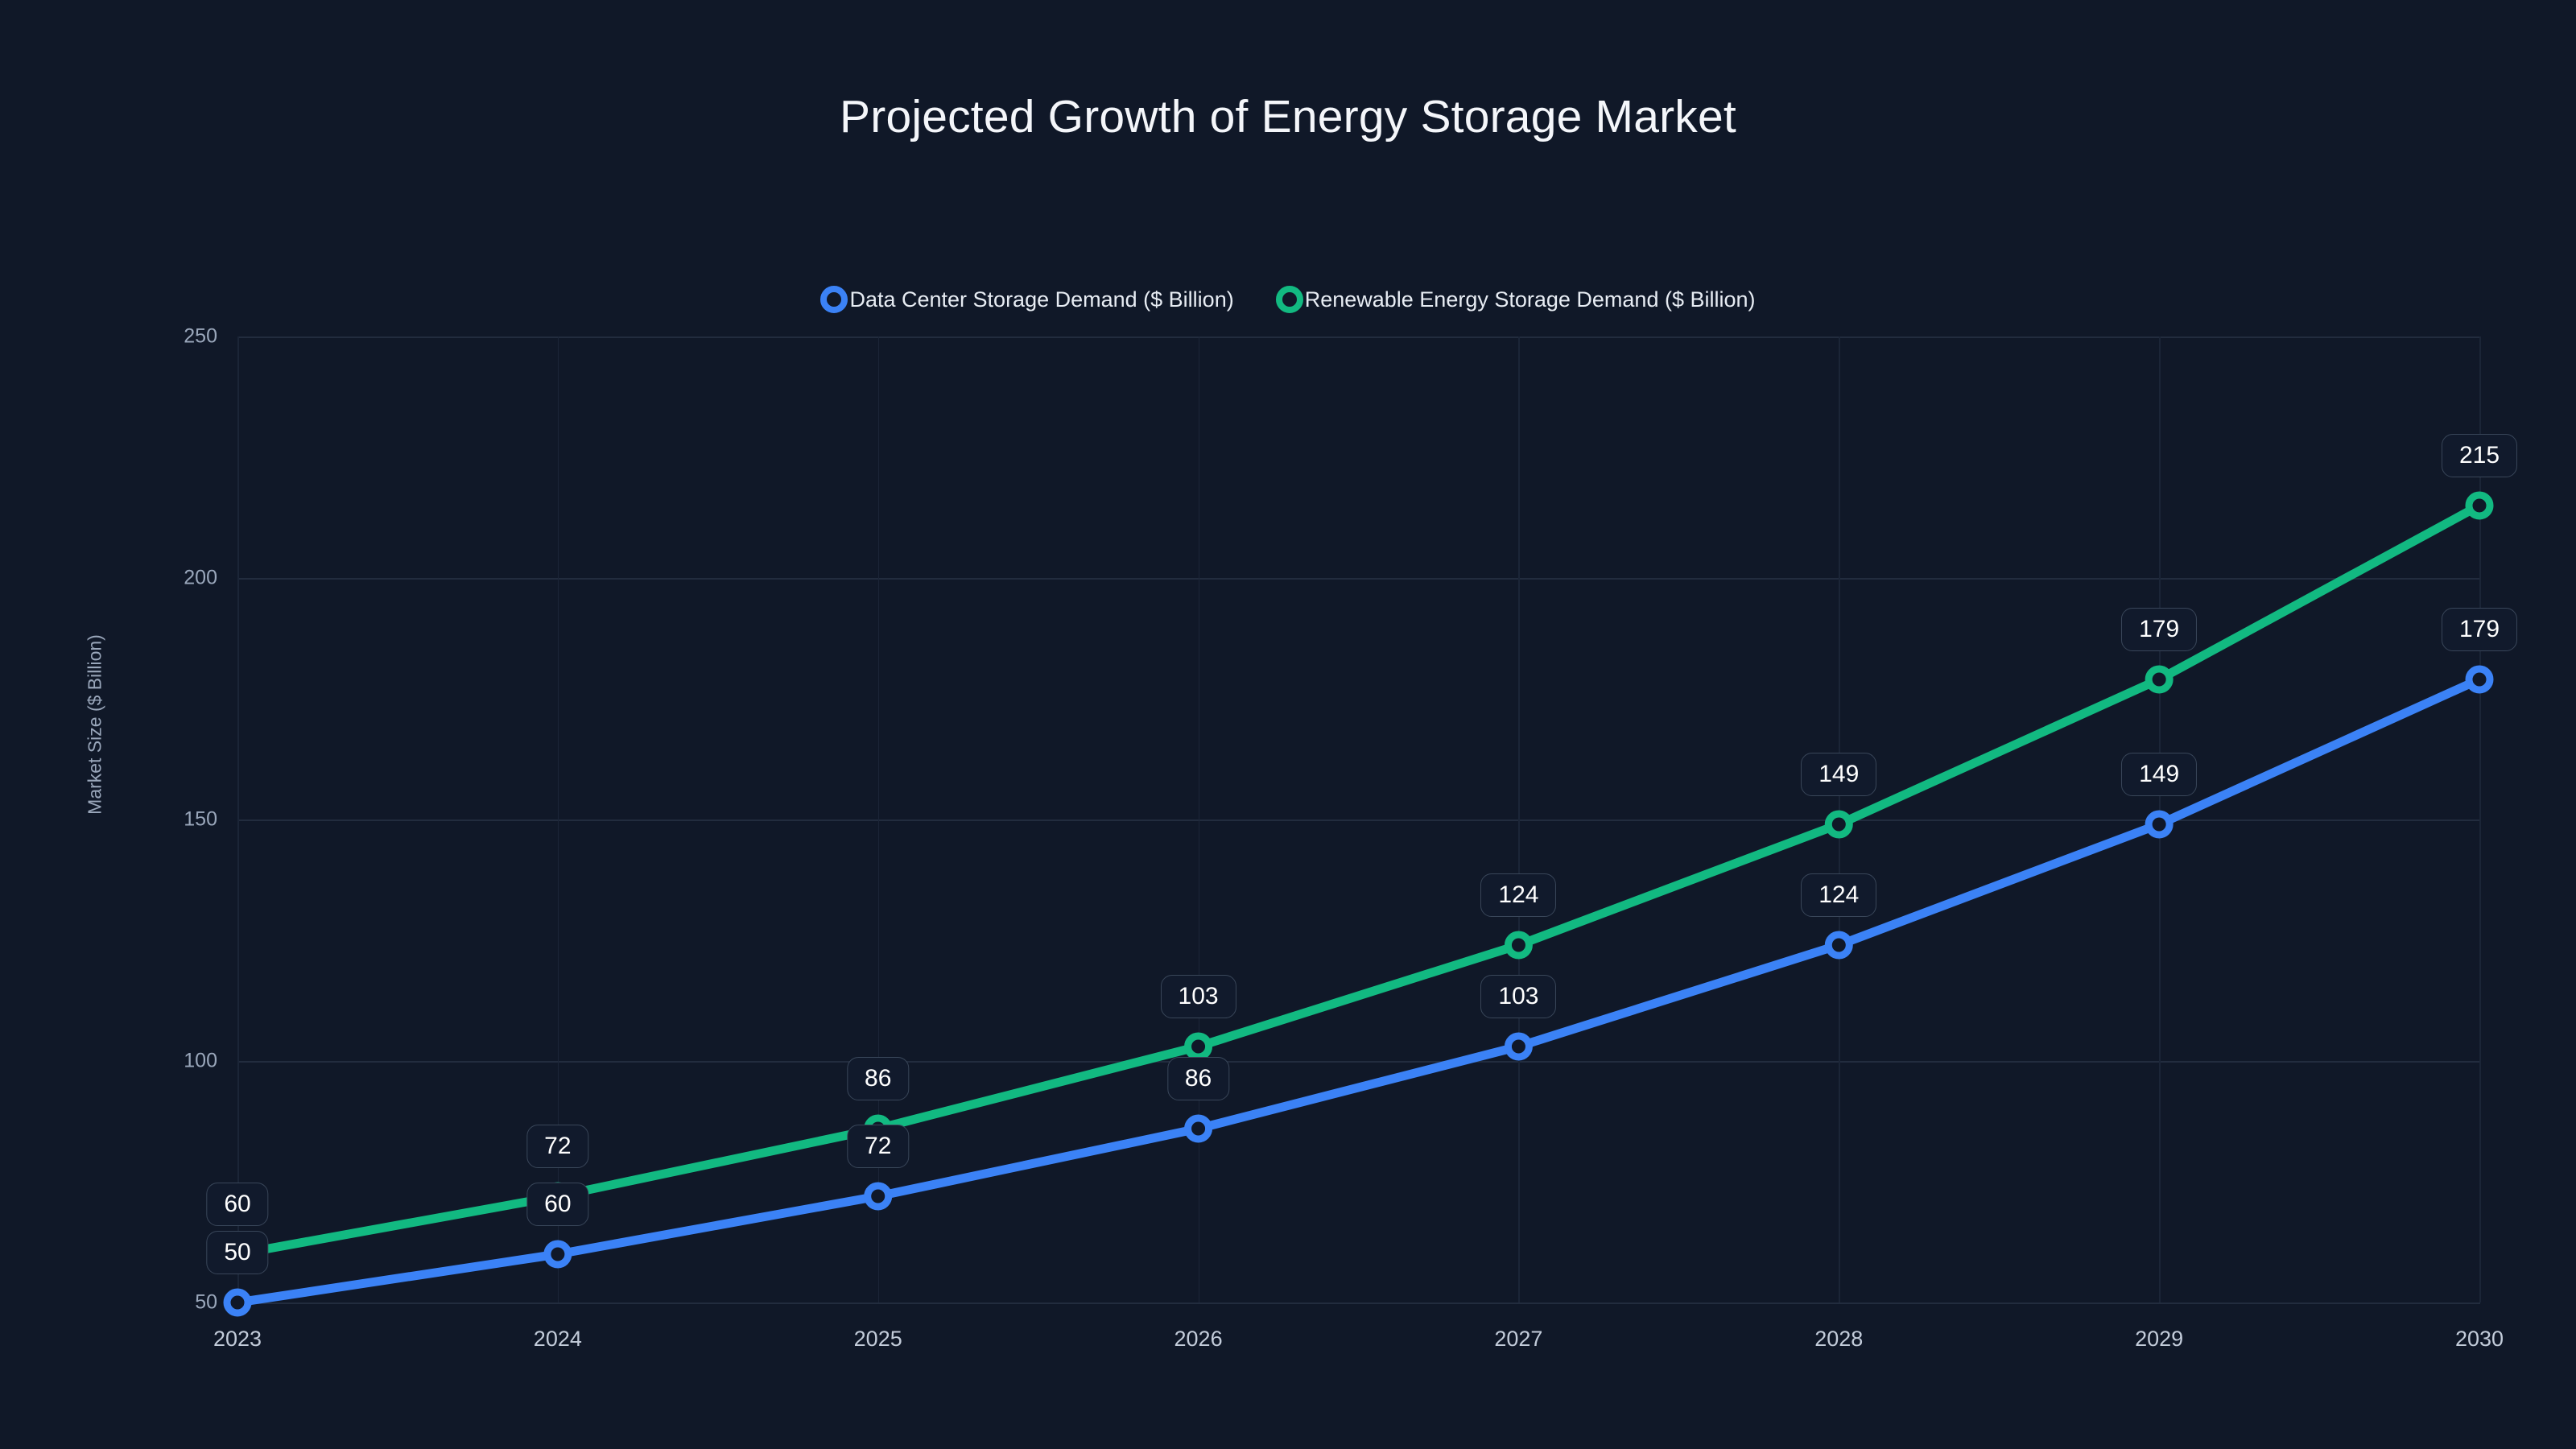 The height and width of the screenshot is (1449, 2576). Describe the element at coordinates (1839, 1339) in the screenshot. I see `x-axis-tick-label: 2028` at that location.